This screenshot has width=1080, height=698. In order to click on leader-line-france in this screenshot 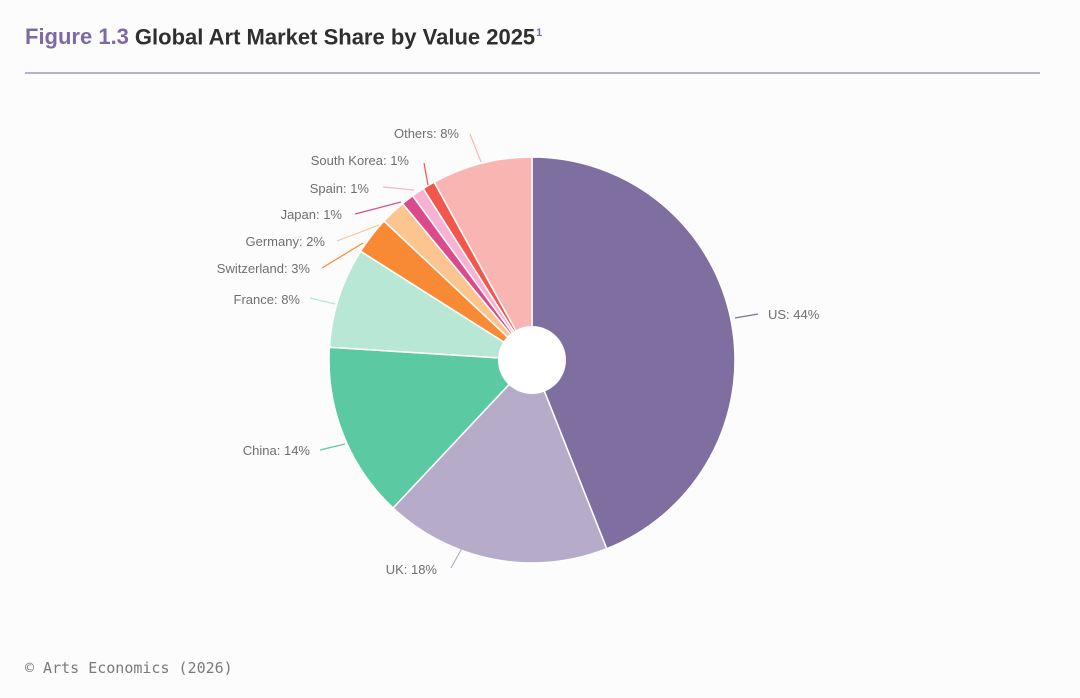, I will do `click(322, 301)`.